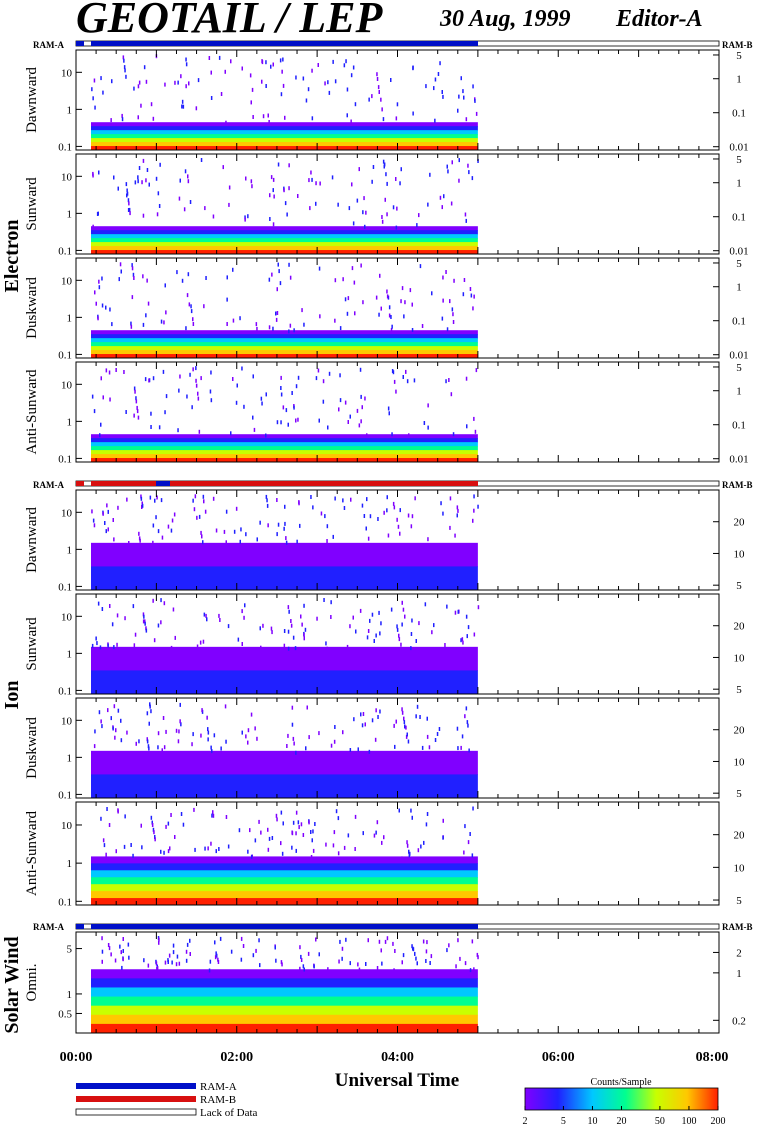 The height and width of the screenshot is (1128, 762). Describe the element at coordinates (739, 368) in the screenshot. I see `right-tick-label: 5` at that location.